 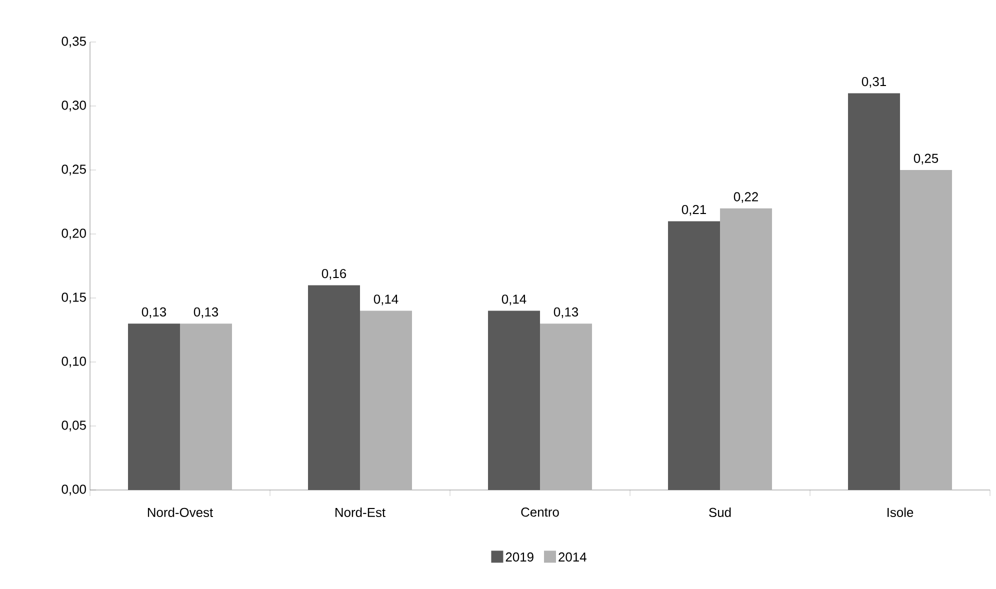 What do you see at coordinates (74, 298) in the screenshot?
I see `y-tick-label: 0,15` at bounding box center [74, 298].